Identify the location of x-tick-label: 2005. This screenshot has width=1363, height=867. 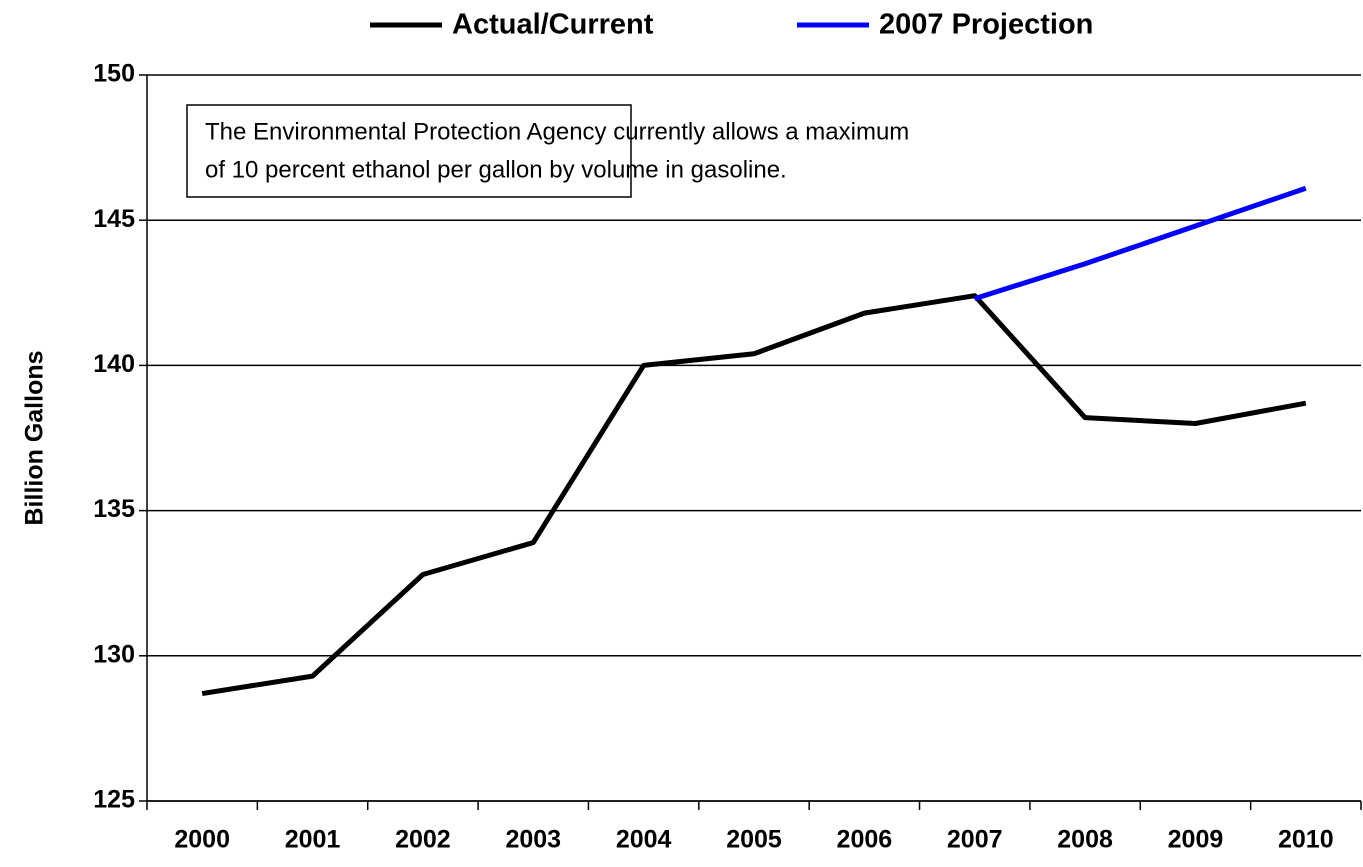
(754, 840).